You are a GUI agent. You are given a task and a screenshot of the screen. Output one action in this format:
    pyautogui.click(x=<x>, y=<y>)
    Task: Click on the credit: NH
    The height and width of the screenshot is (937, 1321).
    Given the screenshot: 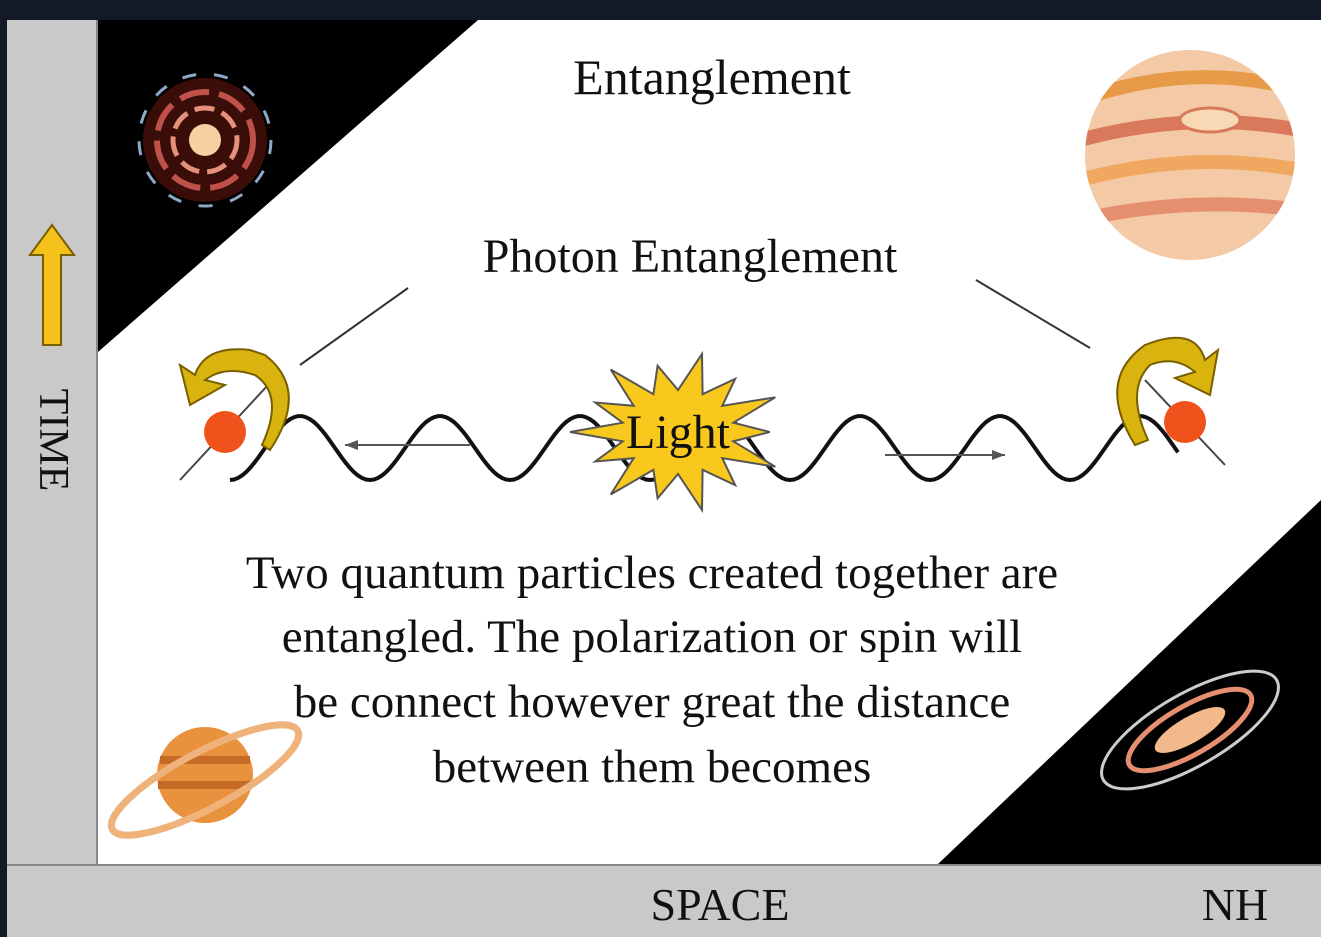 What is the action you would take?
    pyautogui.click(x=1235, y=904)
    